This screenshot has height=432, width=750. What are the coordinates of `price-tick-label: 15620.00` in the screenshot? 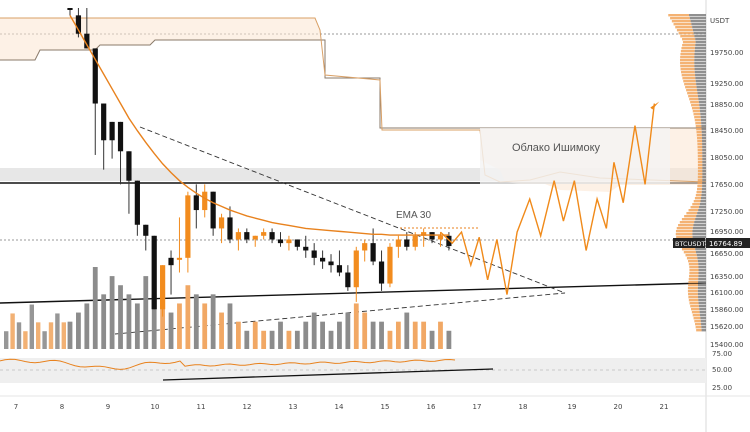 It's located at (726, 327).